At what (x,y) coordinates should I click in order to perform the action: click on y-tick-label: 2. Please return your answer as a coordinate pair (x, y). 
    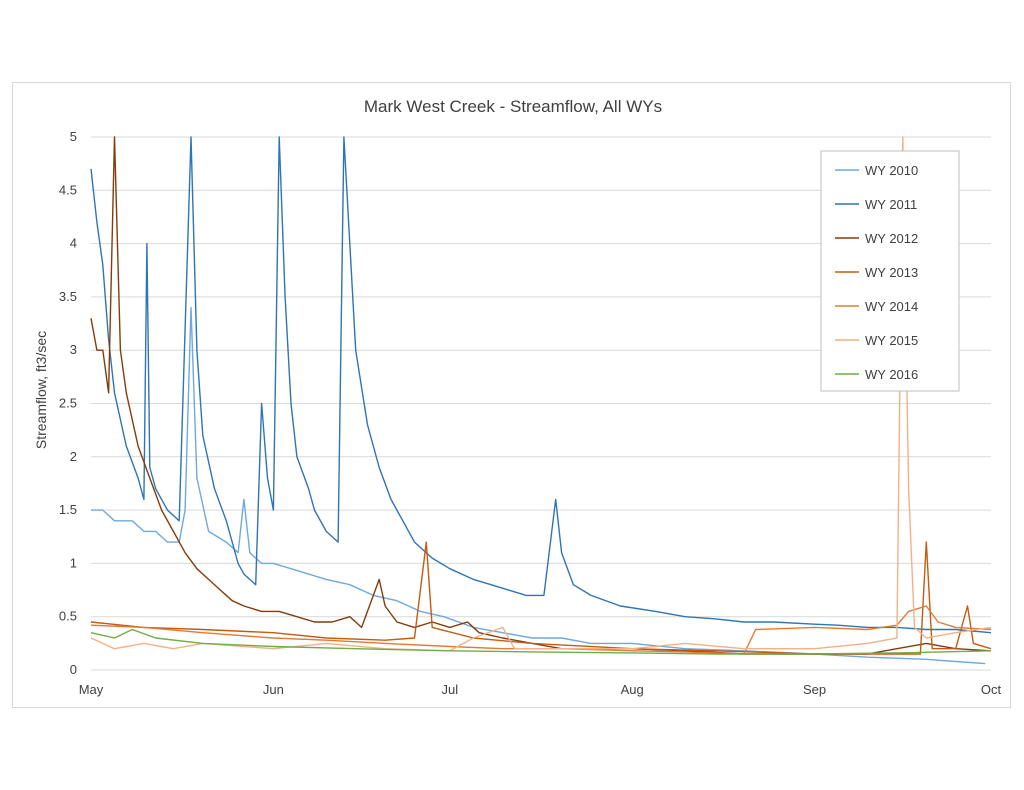
    Looking at the image, I should click on (73, 456).